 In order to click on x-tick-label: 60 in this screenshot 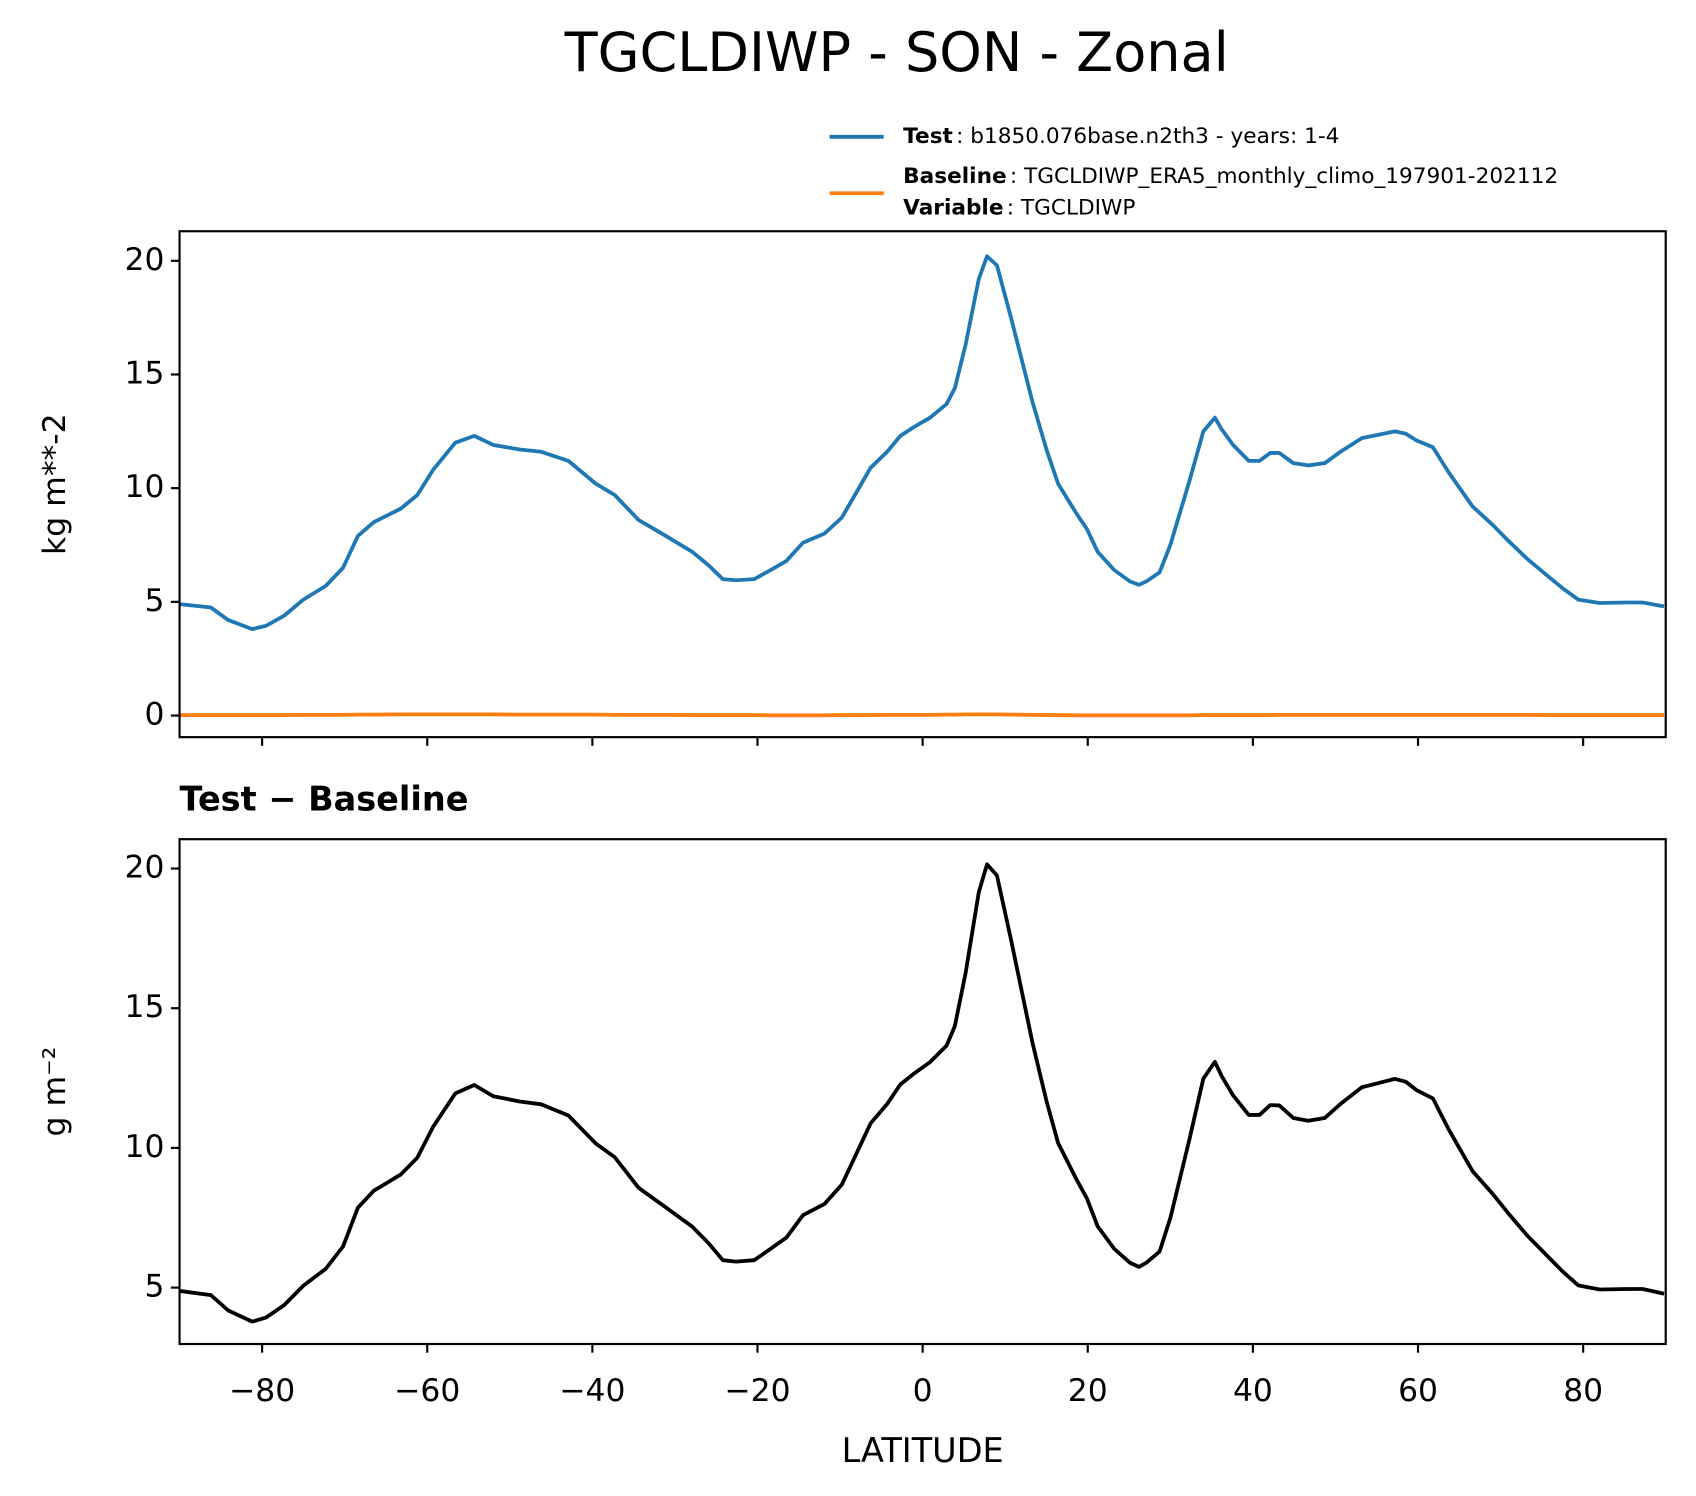, I will do `click(1418, 1391)`.